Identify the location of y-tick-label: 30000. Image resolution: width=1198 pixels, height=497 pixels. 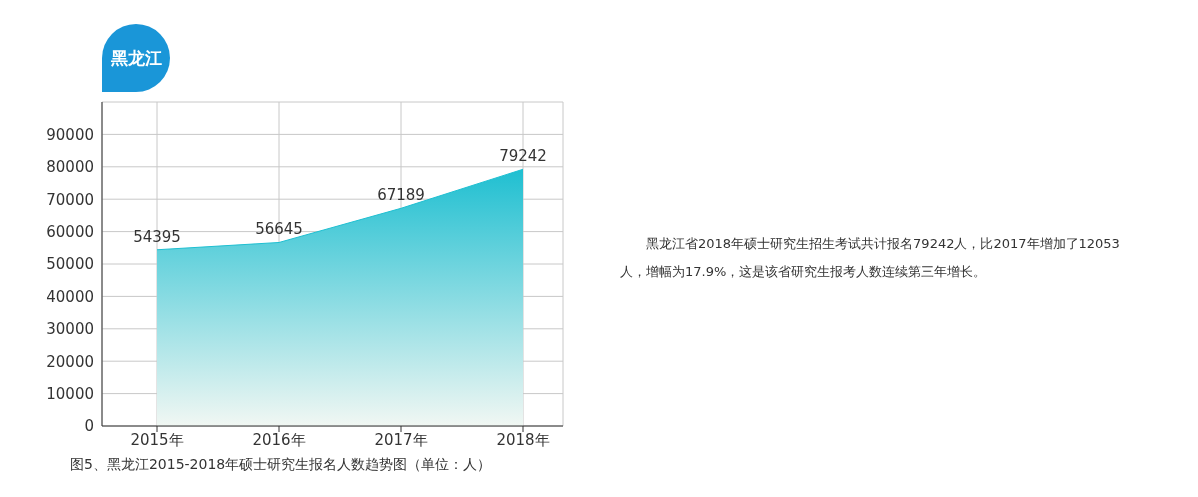
(70, 329).